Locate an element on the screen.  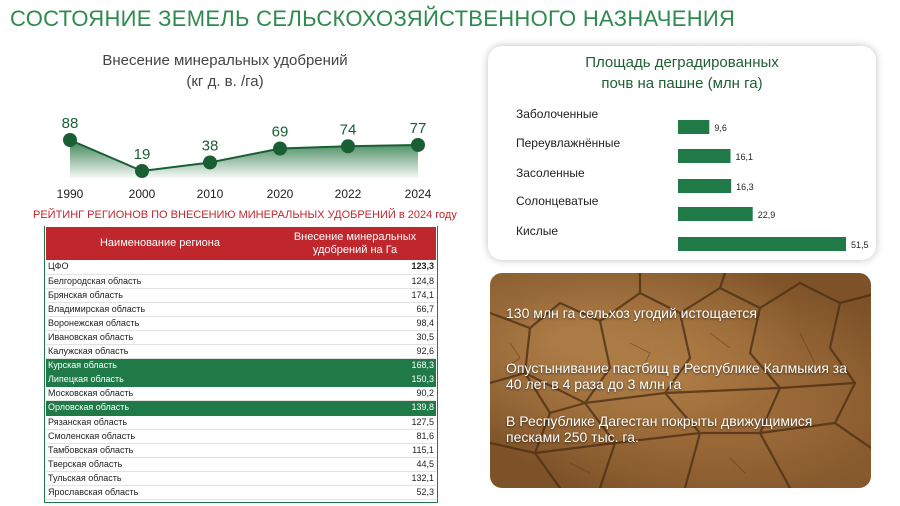
table-row: Липецкая область 150,3 is located at coordinates (241, 380).